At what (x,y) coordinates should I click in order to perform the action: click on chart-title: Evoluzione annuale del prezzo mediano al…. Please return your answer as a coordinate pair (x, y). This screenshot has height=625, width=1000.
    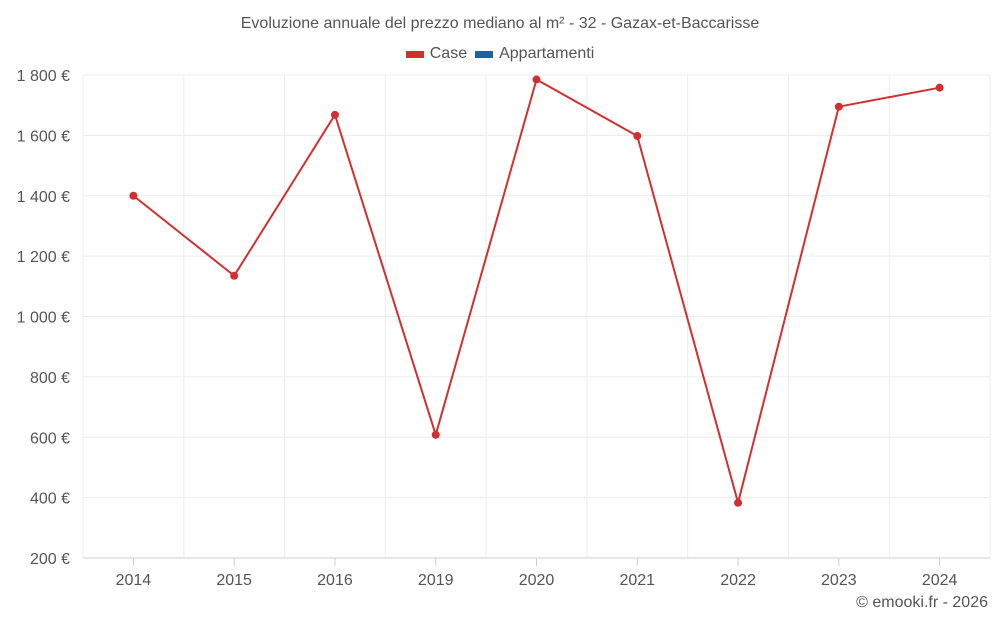
    Looking at the image, I should click on (500, 23).